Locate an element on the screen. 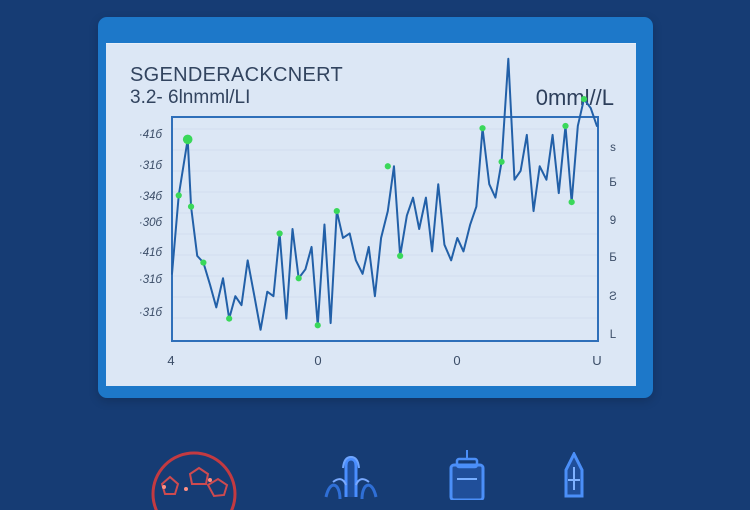 The height and width of the screenshot is (510, 750). monitor-unit: 0mml//L is located at coordinates (574, 97).